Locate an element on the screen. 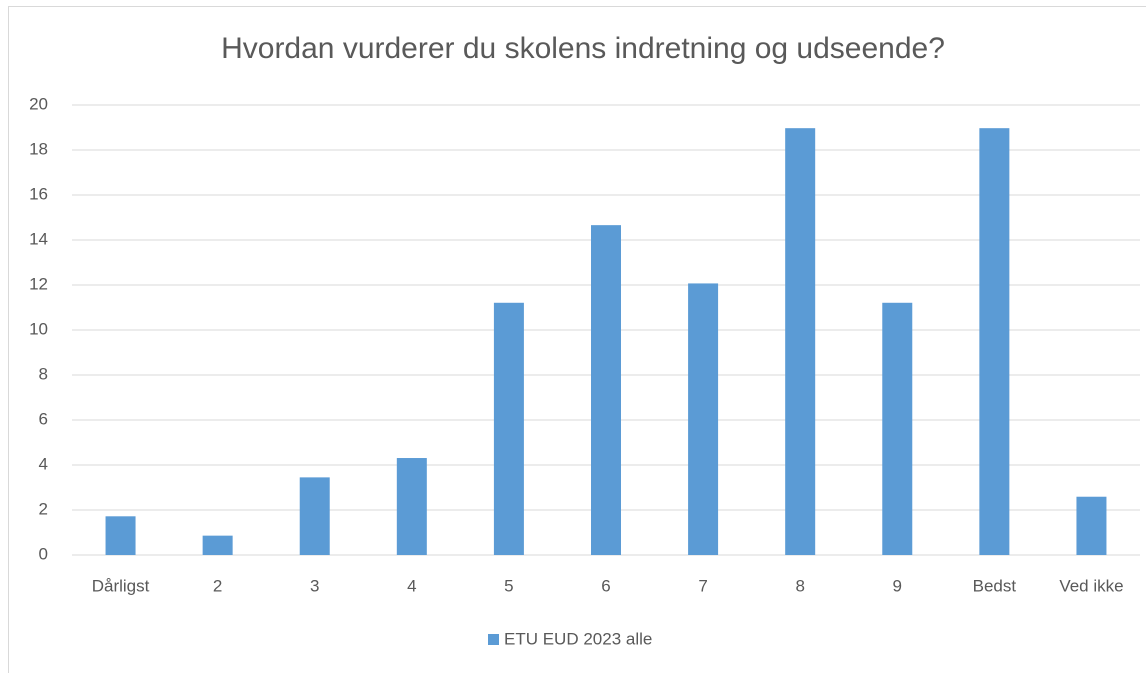 This screenshot has width=1146, height=673. y-tick-label: 18 is located at coordinates (38, 148).